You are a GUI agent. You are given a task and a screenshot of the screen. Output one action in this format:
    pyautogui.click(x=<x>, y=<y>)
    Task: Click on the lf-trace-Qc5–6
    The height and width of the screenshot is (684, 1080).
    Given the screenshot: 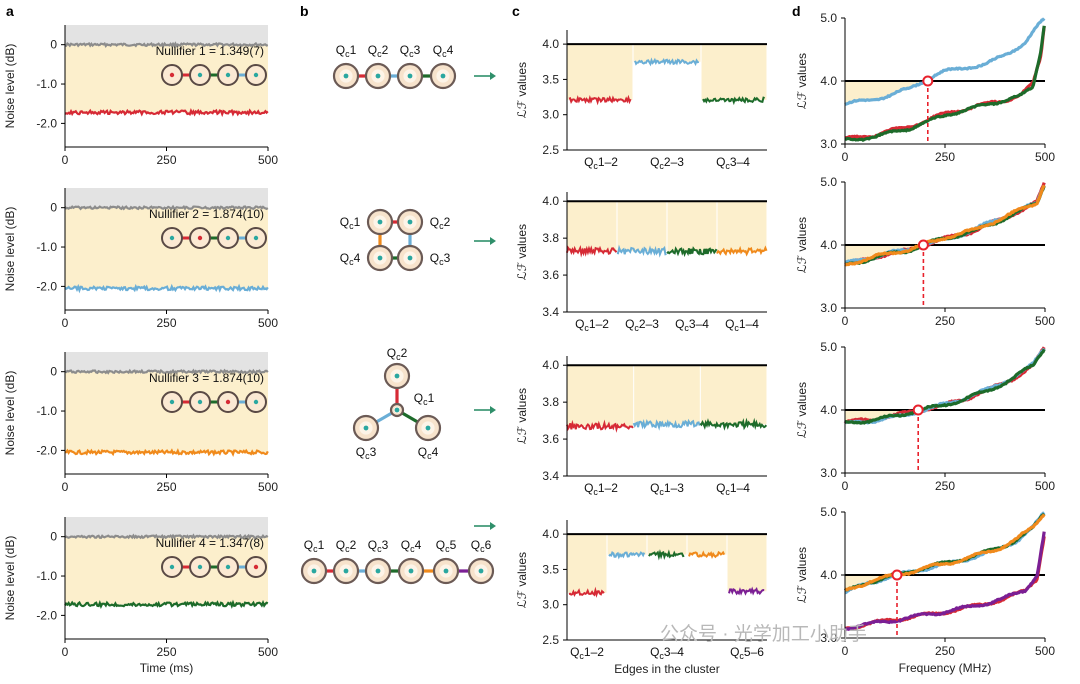 What is the action you would take?
    pyautogui.click(x=746, y=591)
    